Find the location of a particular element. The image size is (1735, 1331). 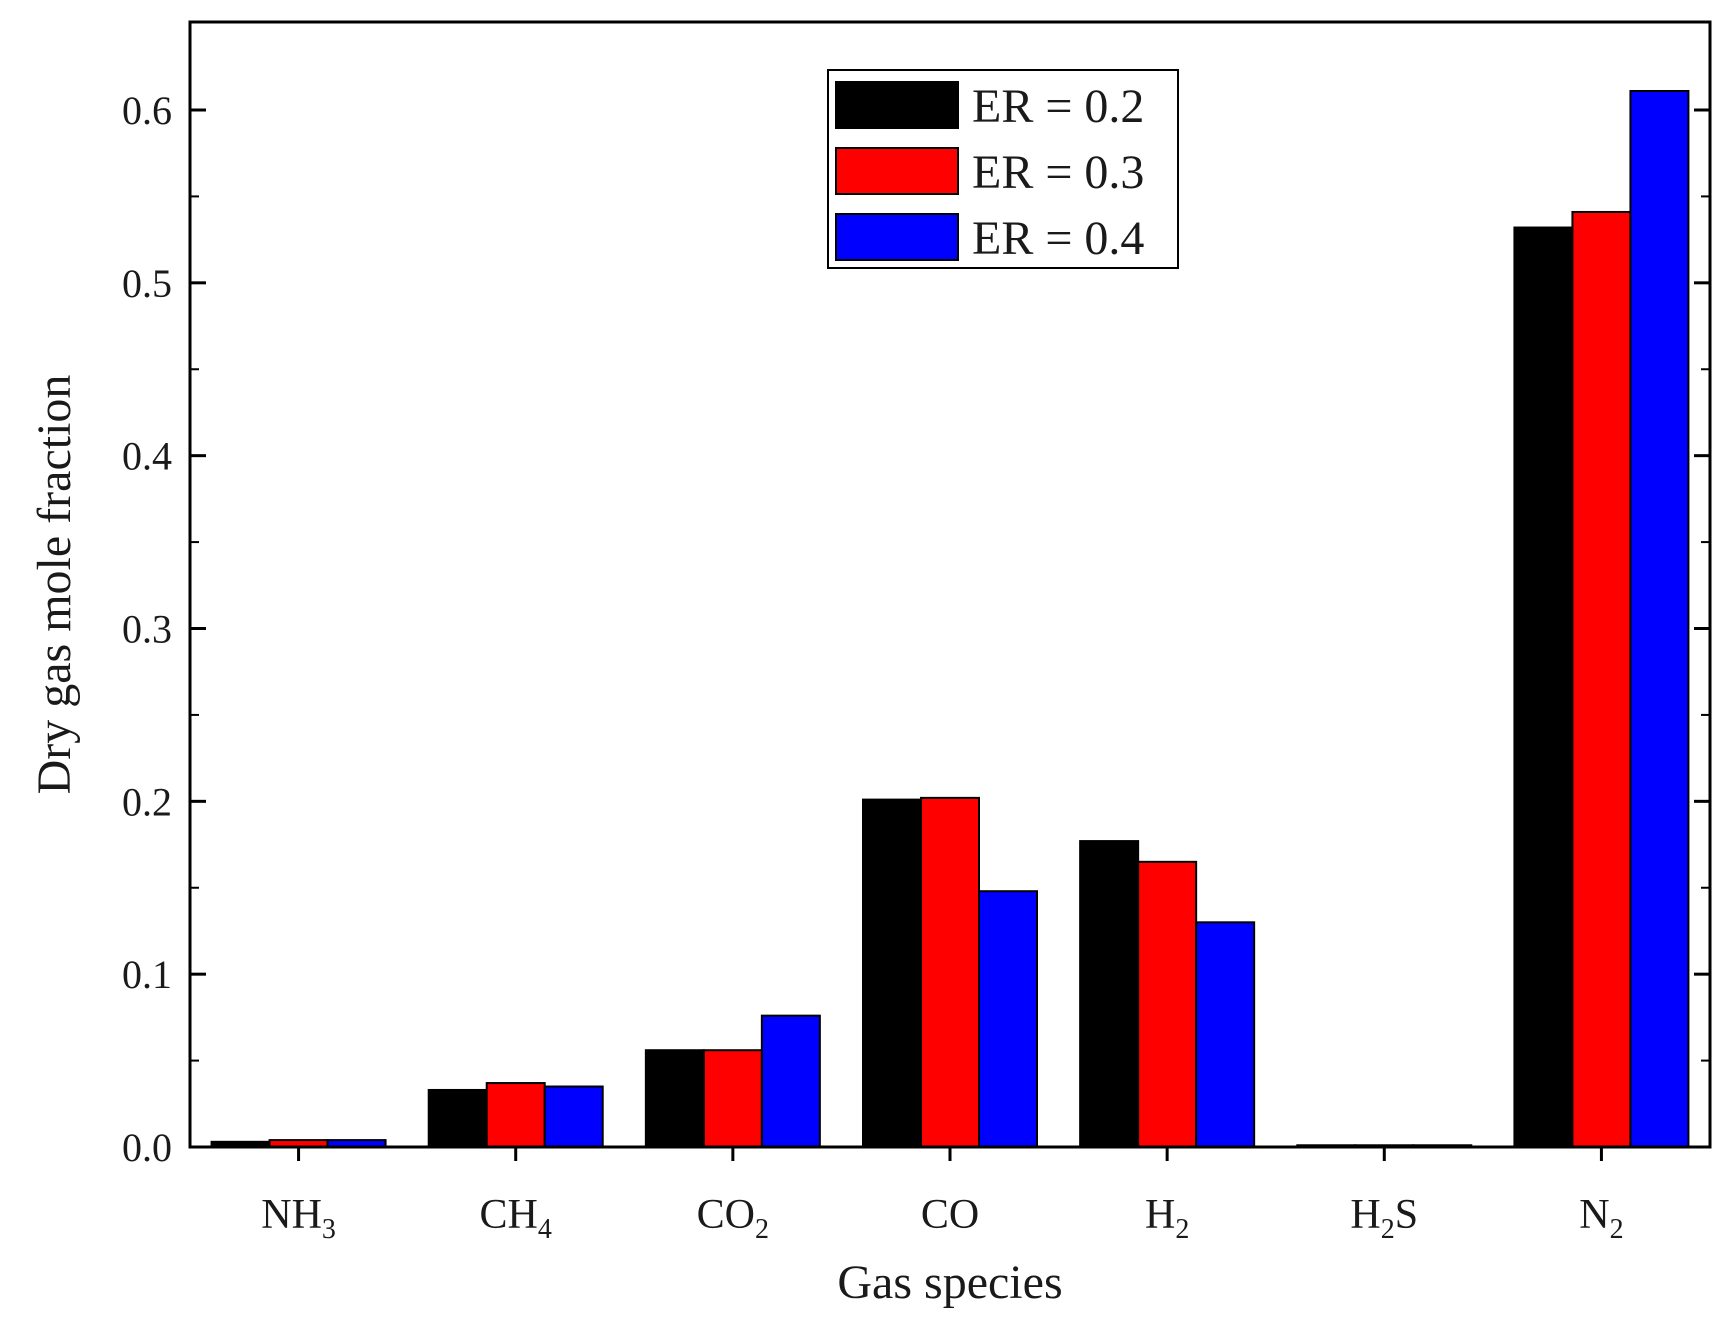

legend: ER = 0.2 ER = 0.3 ER = 0.4 is located at coordinates (1003, 169).